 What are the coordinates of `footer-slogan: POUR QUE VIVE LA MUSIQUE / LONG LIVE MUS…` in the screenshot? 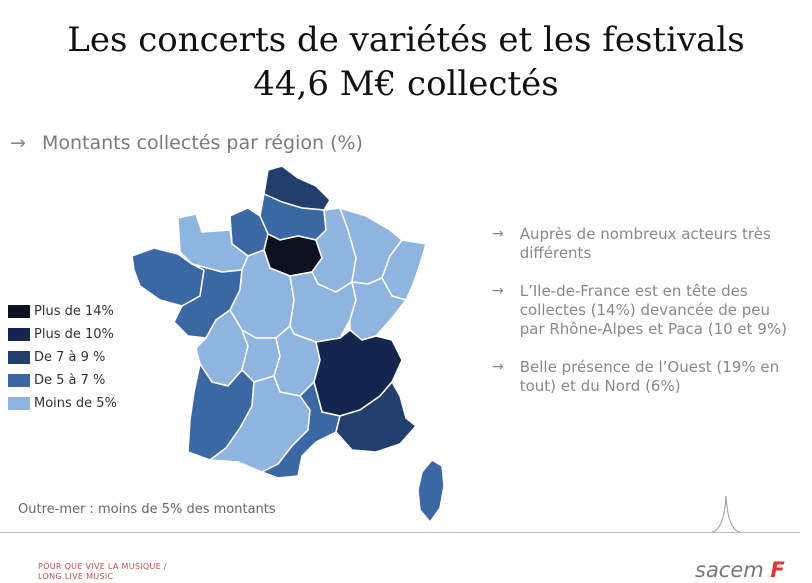 It's located at (102, 572).